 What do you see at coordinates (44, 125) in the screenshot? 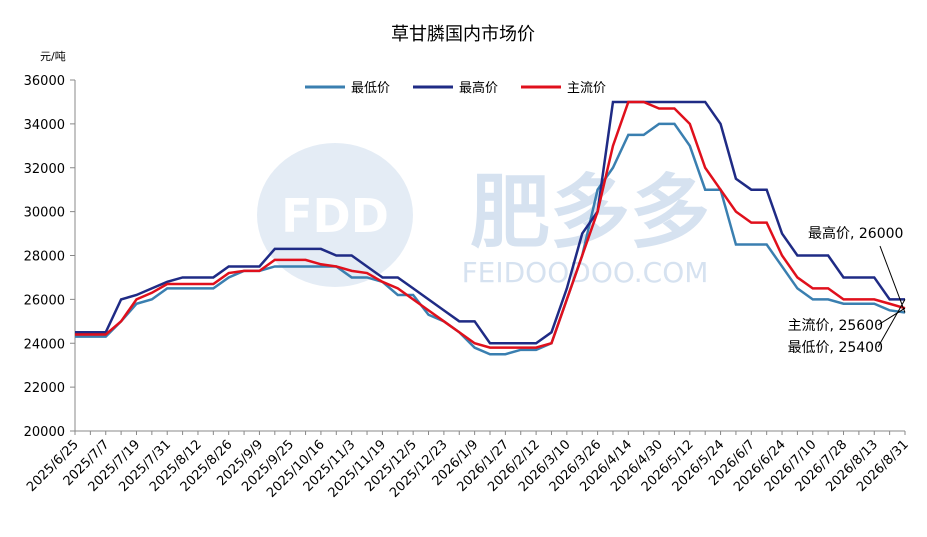
I see `y-tick-label: 34000` at bounding box center [44, 125].